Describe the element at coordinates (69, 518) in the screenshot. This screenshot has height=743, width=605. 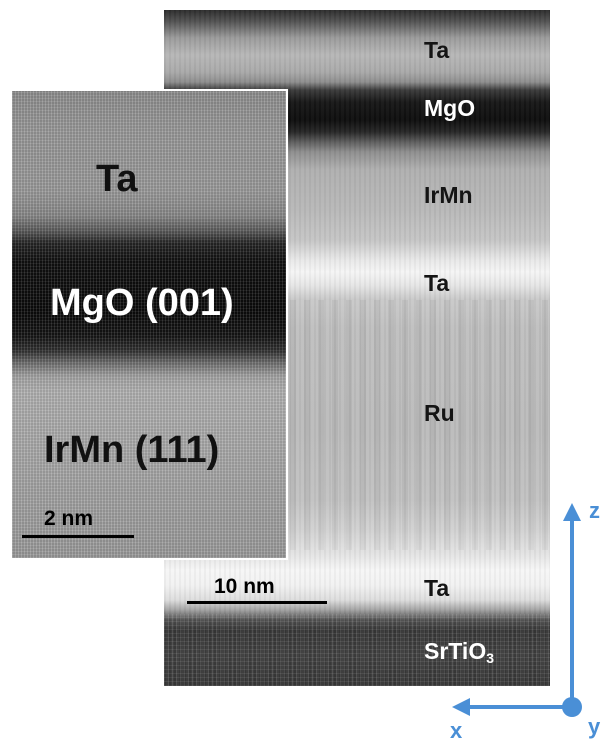
I see `inset-scale-bar-label: 2 nm` at that location.